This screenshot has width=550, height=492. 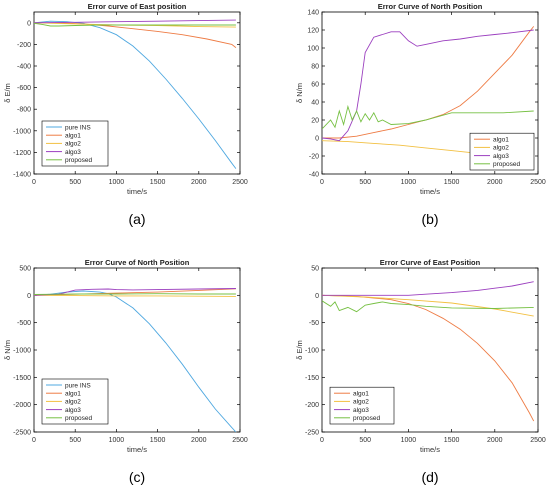 I want to click on chart-title: Error Curve of East Position, so click(x=430, y=262).